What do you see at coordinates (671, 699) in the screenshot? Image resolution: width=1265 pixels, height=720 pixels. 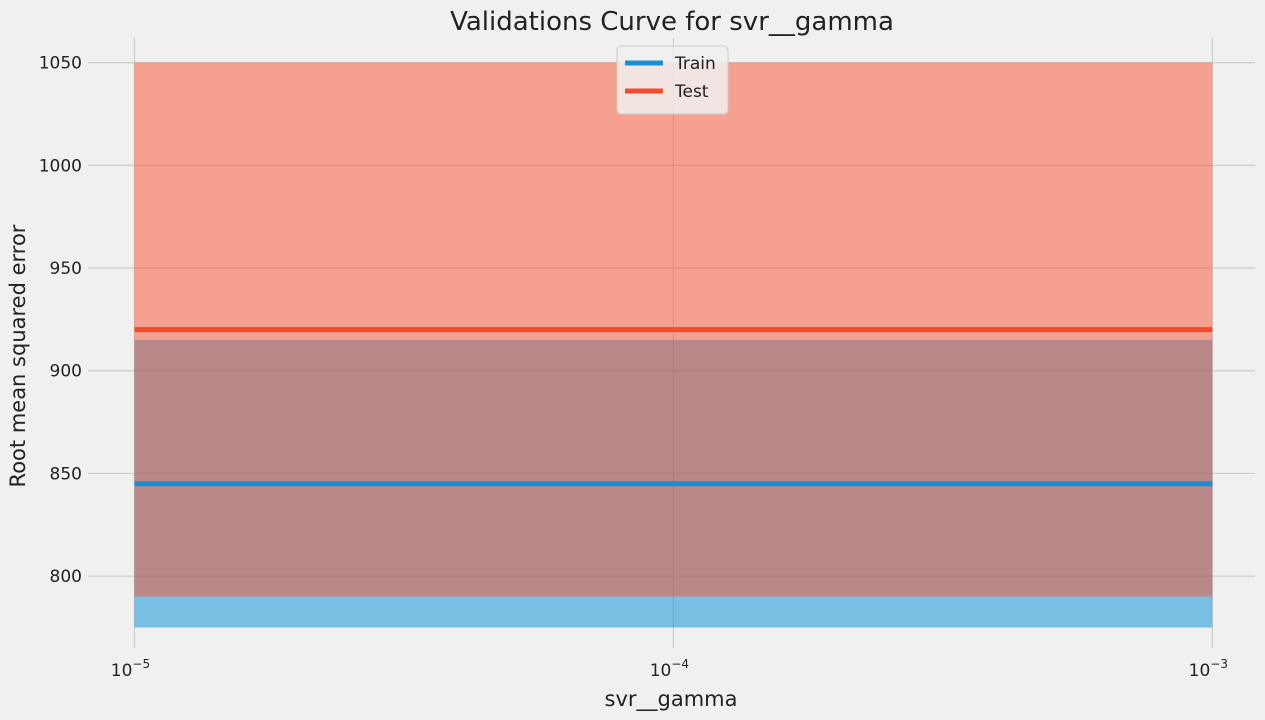 I see `x-axis-label: svr__gamma` at bounding box center [671, 699].